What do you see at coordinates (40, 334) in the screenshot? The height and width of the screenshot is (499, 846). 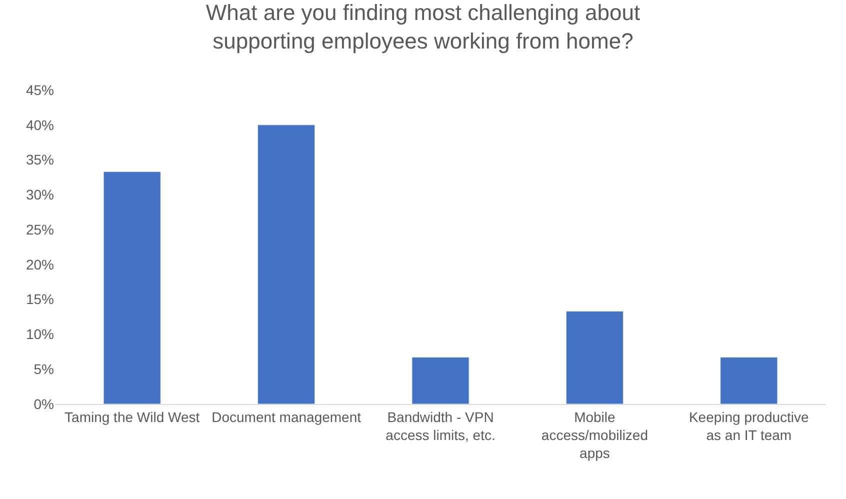 I see `y-tick-label: 10%` at bounding box center [40, 334].